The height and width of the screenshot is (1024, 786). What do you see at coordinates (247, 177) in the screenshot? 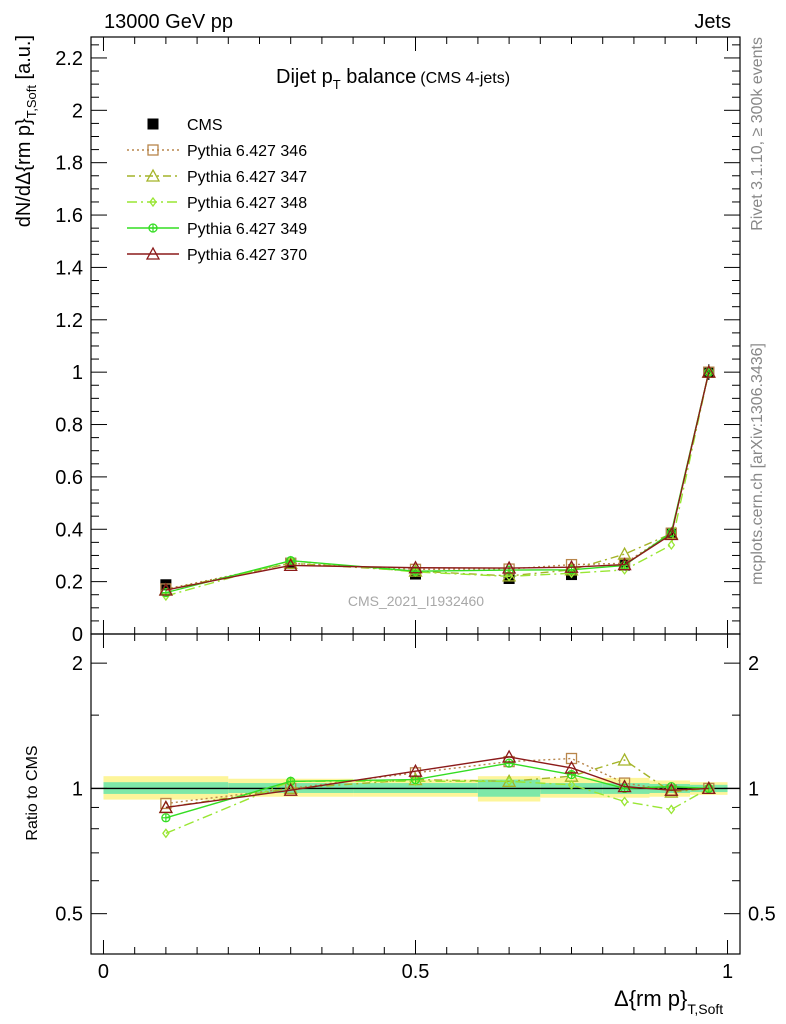
I see `legend-label-p347: Pythia 6.427 347` at bounding box center [247, 177].